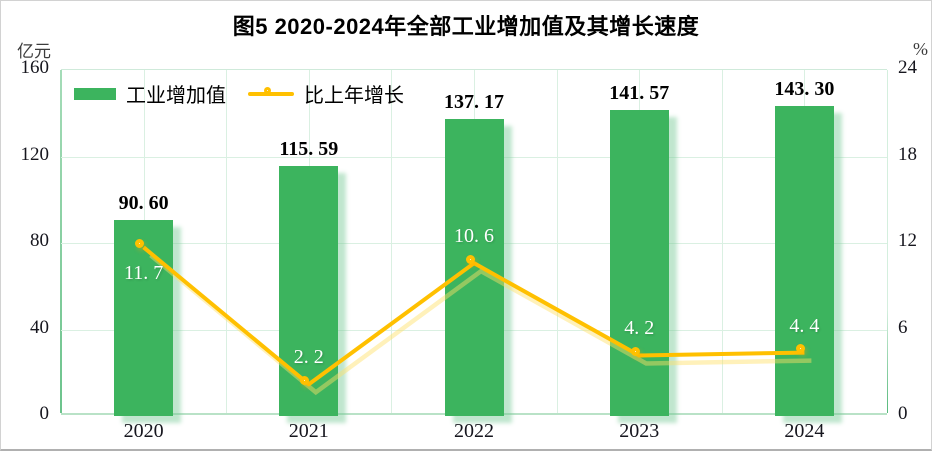 This screenshot has height=456, width=932. What do you see at coordinates (143, 203) in the screenshot?
I see `bar-value-label-2020: 90. 60` at bounding box center [143, 203].